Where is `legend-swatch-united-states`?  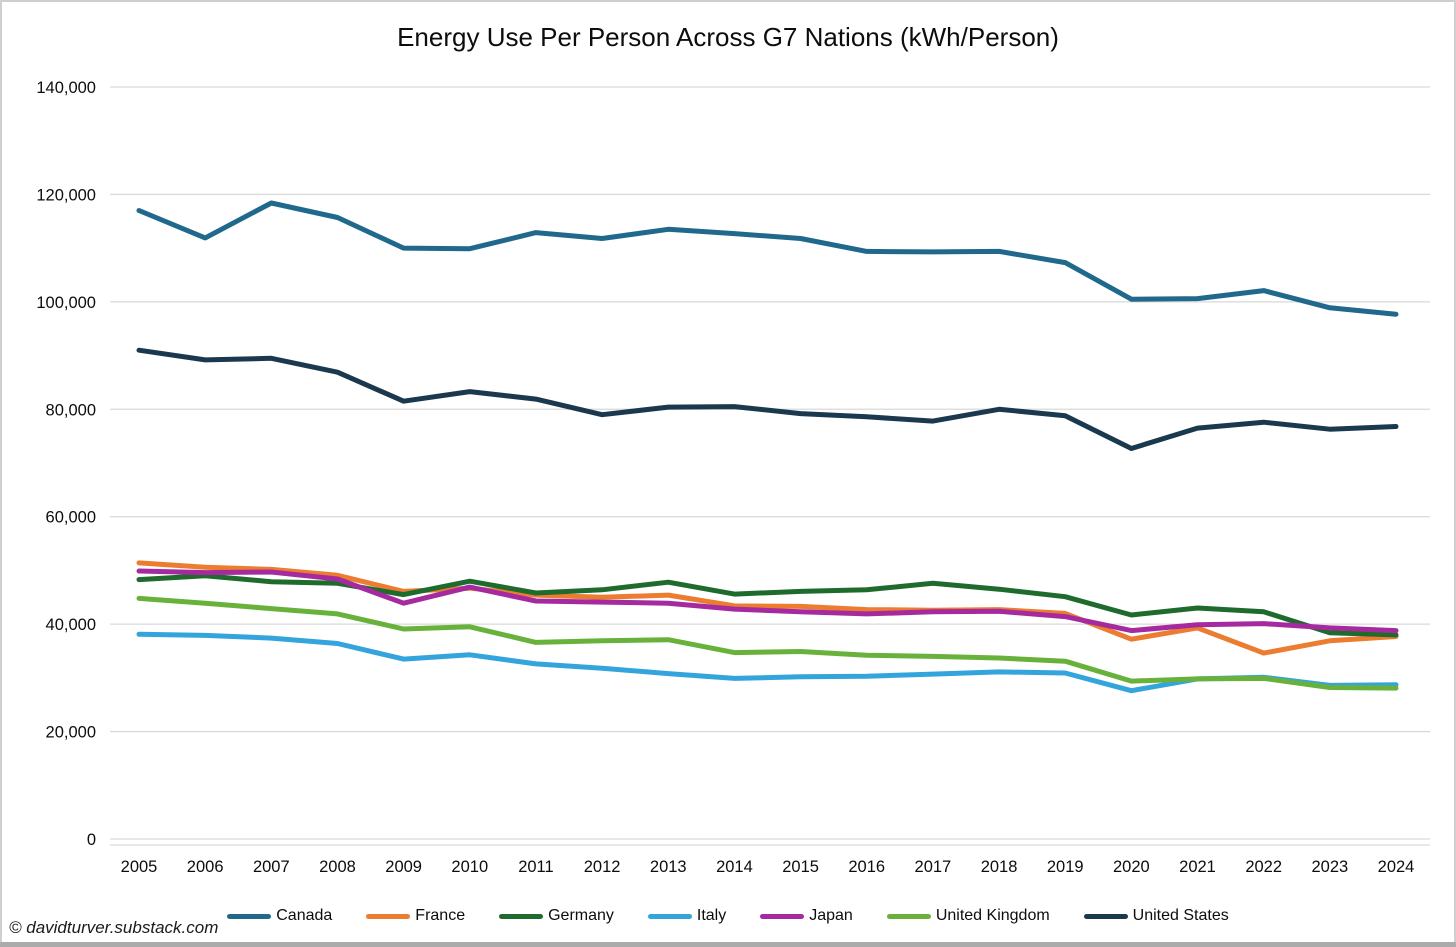
legend-swatch-united-states is located at coordinates (1105, 916).